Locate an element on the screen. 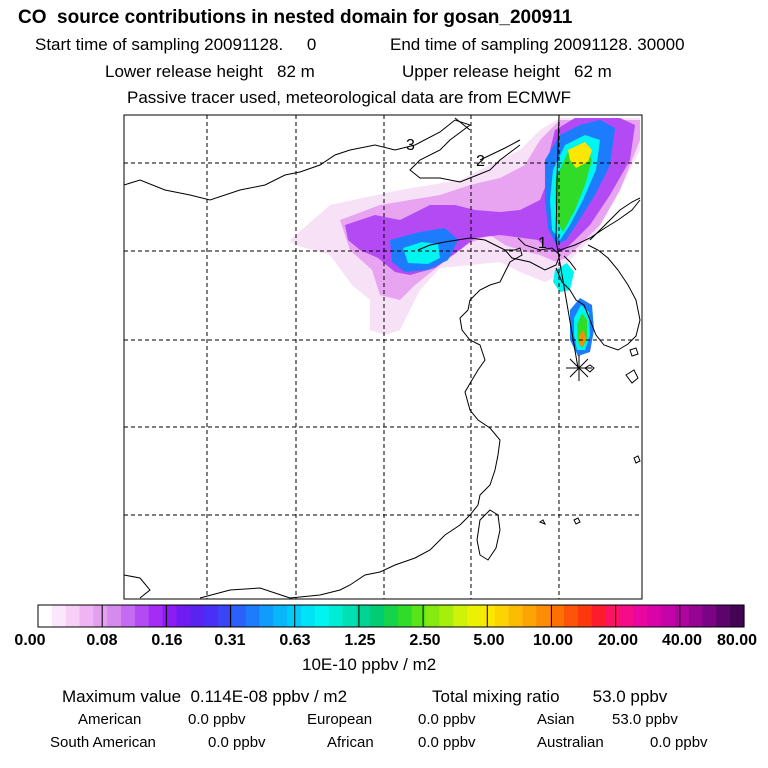  plume-level-yellow is located at coordinates (580, 155).